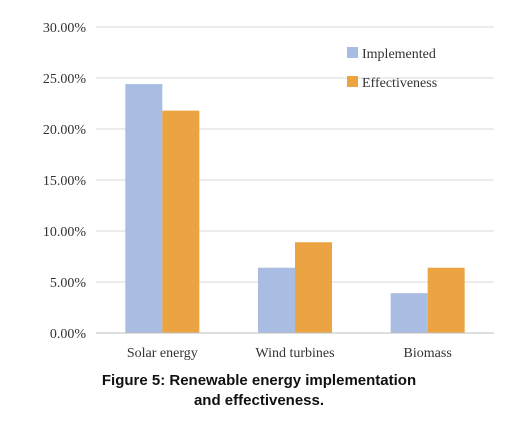 The height and width of the screenshot is (433, 518). What do you see at coordinates (65, 232) in the screenshot?
I see `y-tick-label: 10.00%` at bounding box center [65, 232].